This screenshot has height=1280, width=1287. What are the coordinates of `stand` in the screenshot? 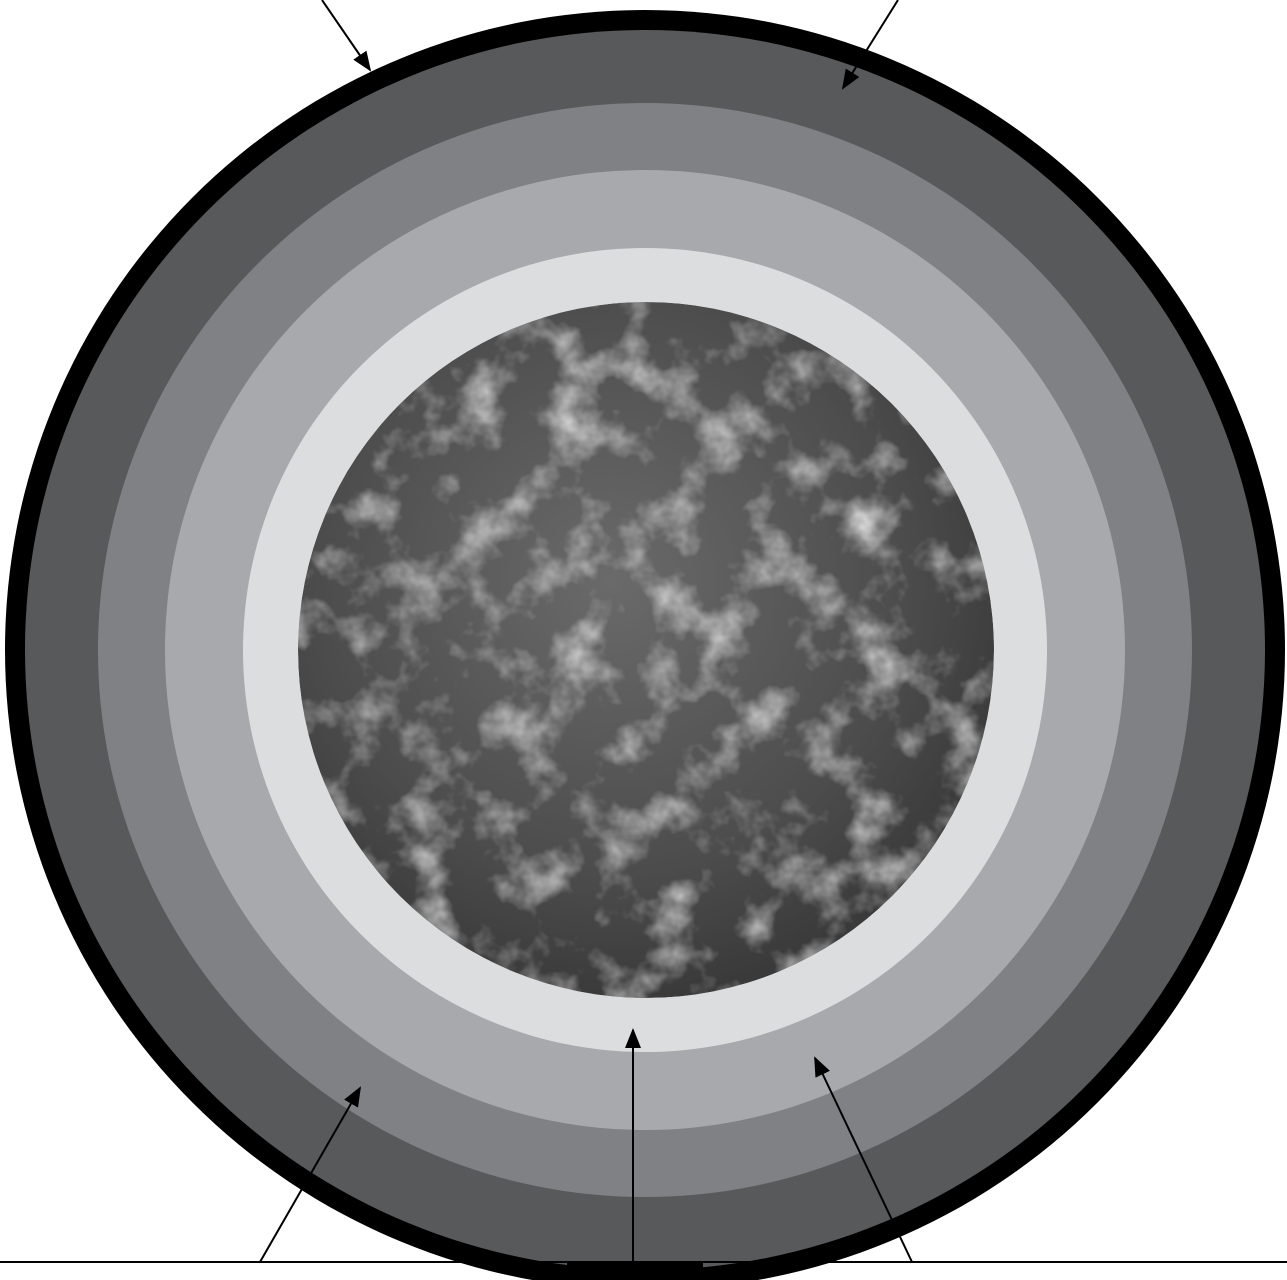 It's located at (635, 1271).